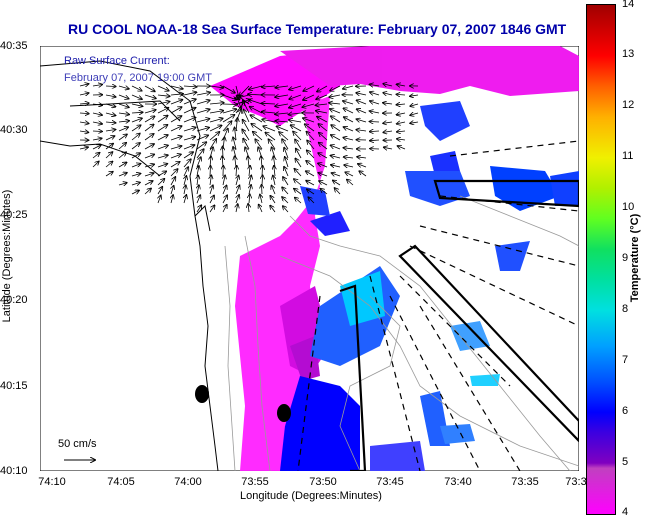  I want to click on ctick-10: 4, so click(625, 512).